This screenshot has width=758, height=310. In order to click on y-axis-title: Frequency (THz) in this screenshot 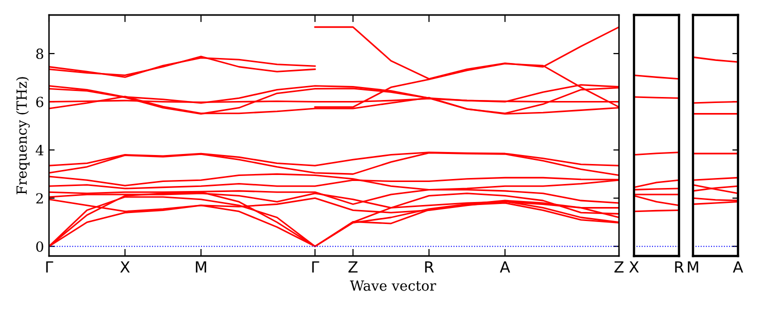, I will do `click(23, 135)`.